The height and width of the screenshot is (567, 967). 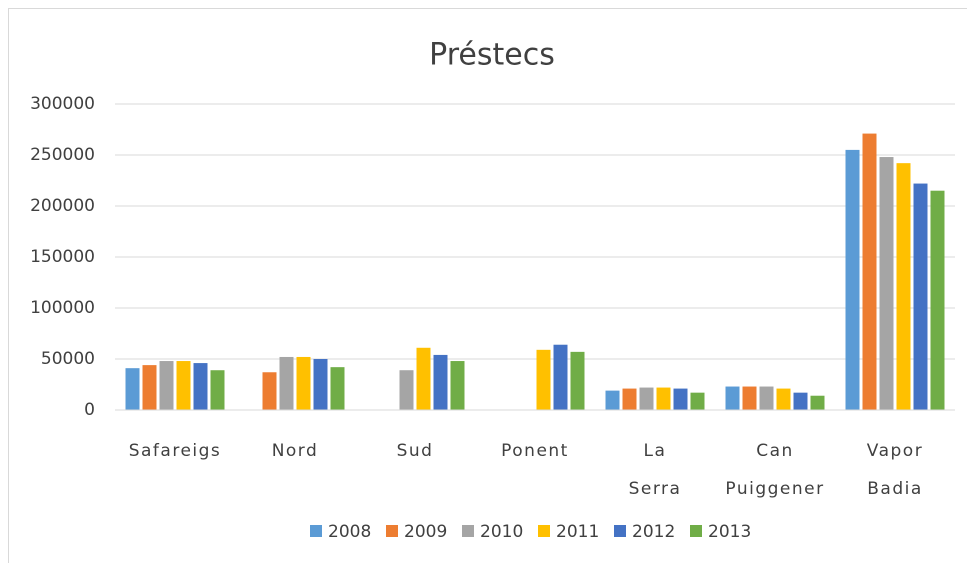 What do you see at coordinates (175, 451) in the screenshot?
I see `x-tick-label: Safareigs` at bounding box center [175, 451].